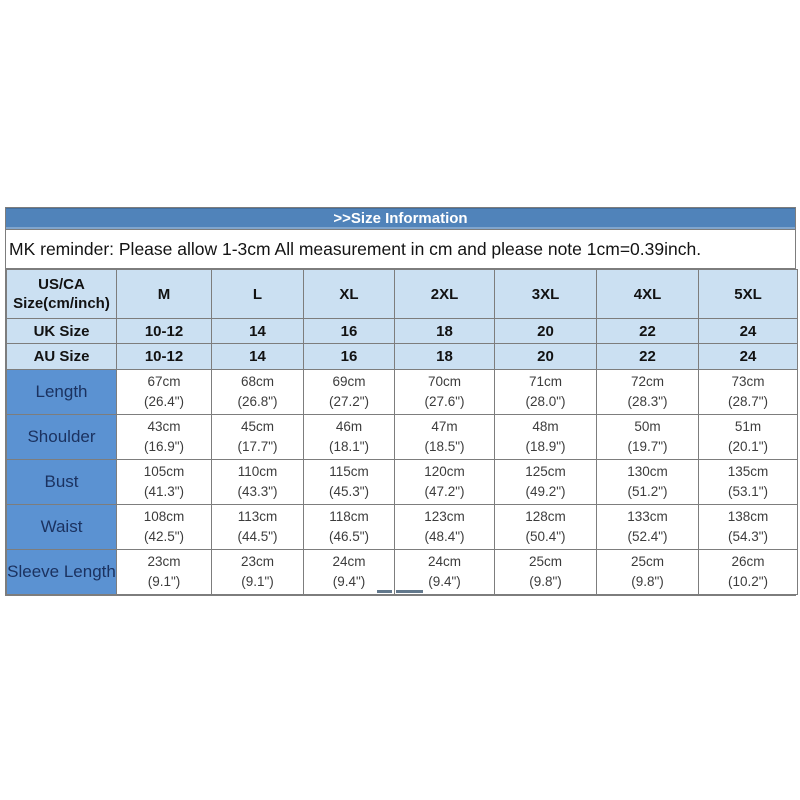  What do you see at coordinates (647, 392) in the screenshot?
I see `measurement-cell: 72cm (28.3")` at bounding box center [647, 392].